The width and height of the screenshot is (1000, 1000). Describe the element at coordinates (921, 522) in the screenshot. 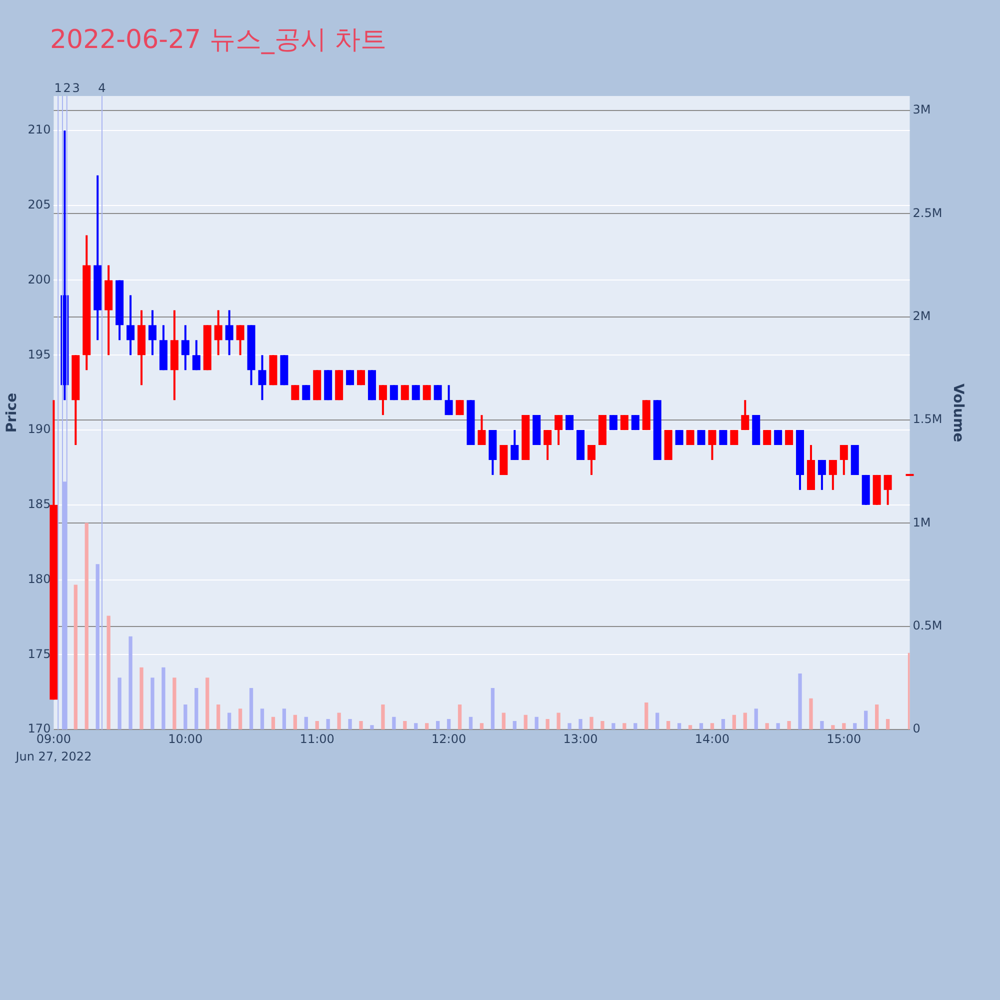

I see `y2-tick-label: 1M` at that location.